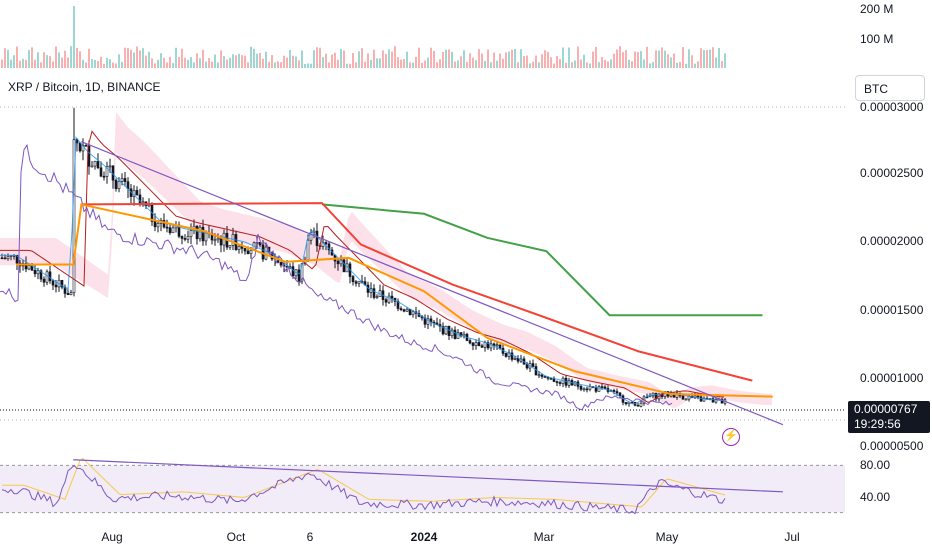 This screenshot has height=550, width=932. What do you see at coordinates (731, 437) in the screenshot?
I see `lightning-bolt-icon: ⚡` at bounding box center [731, 437].